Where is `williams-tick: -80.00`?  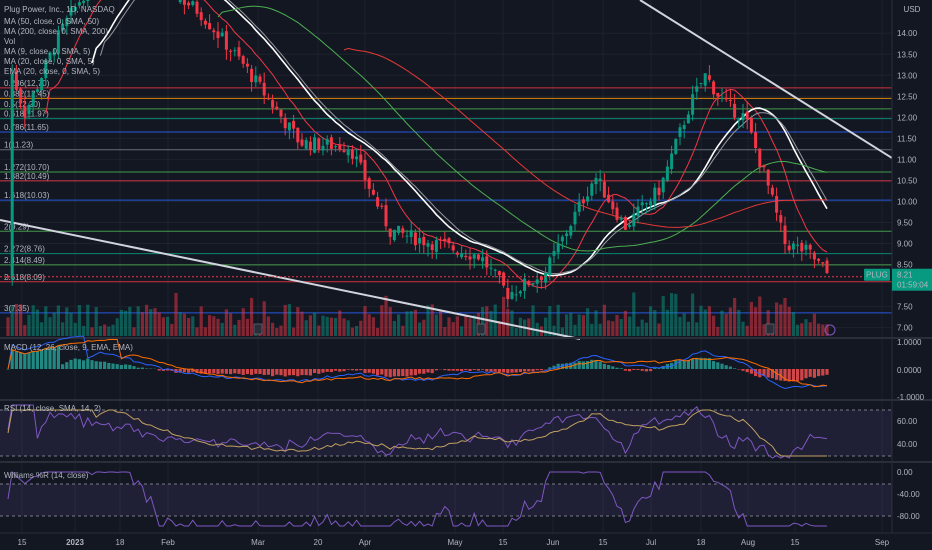
williams-tick: -80.00 is located at coordinates (908, 516).